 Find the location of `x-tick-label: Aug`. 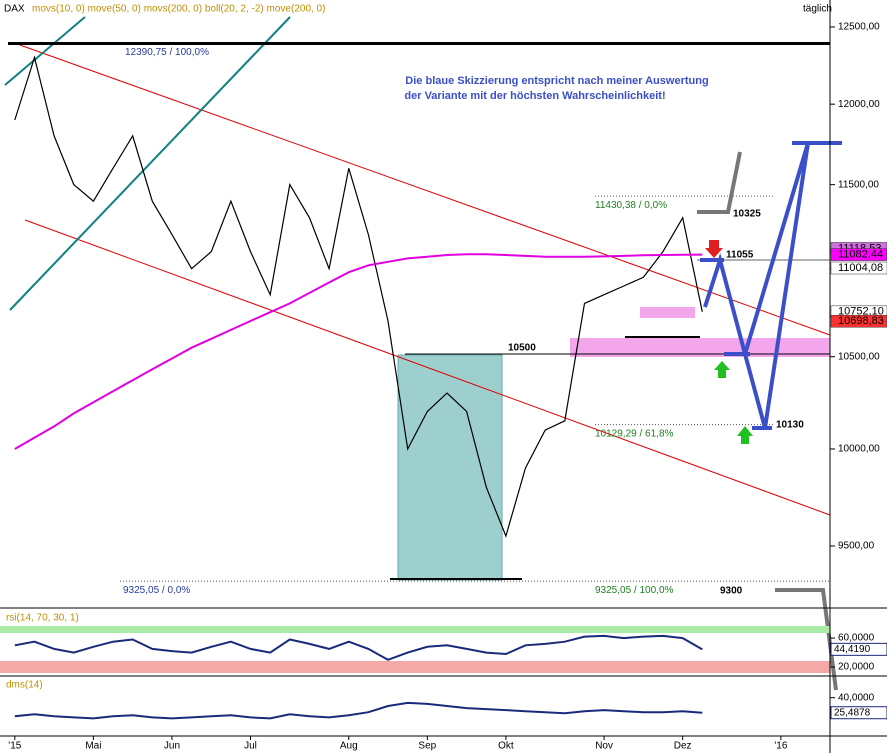

x-tick-label: Aug is located at coordinates (349, 746).